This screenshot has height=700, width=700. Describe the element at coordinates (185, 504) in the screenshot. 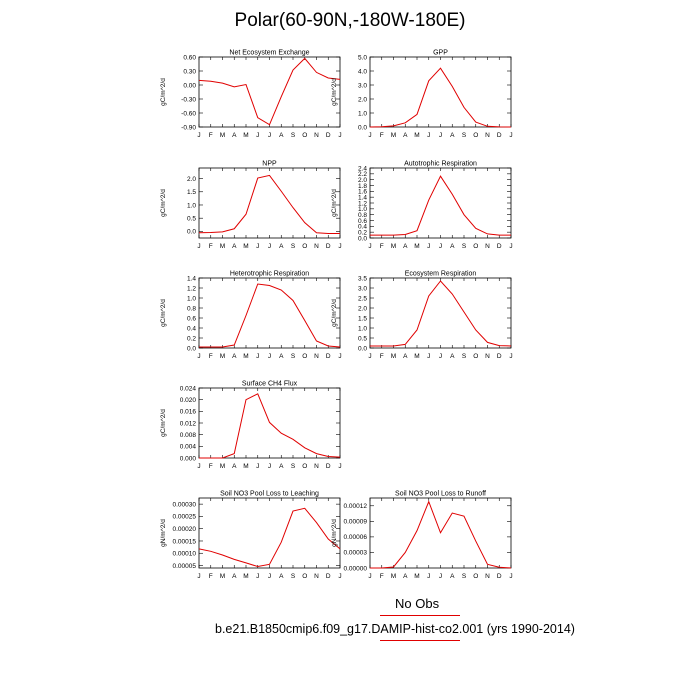

I see `y-tick-label: 0.00030` at that location.